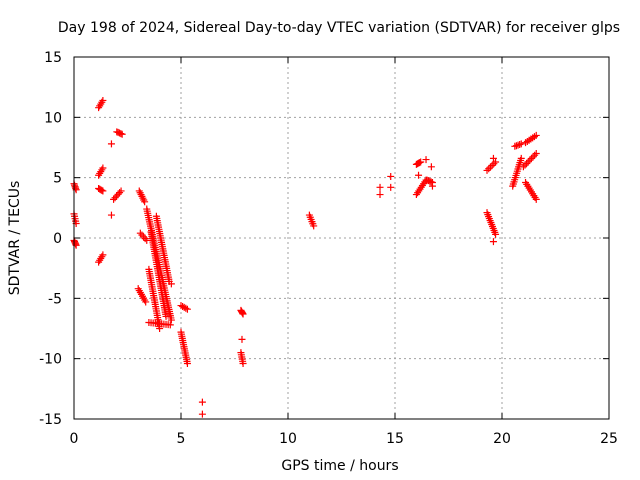 The image size is (640, 480). Describe the element at coordinates (53, 118) in the screenshot. I see `y-tick-label: 10` at that location.